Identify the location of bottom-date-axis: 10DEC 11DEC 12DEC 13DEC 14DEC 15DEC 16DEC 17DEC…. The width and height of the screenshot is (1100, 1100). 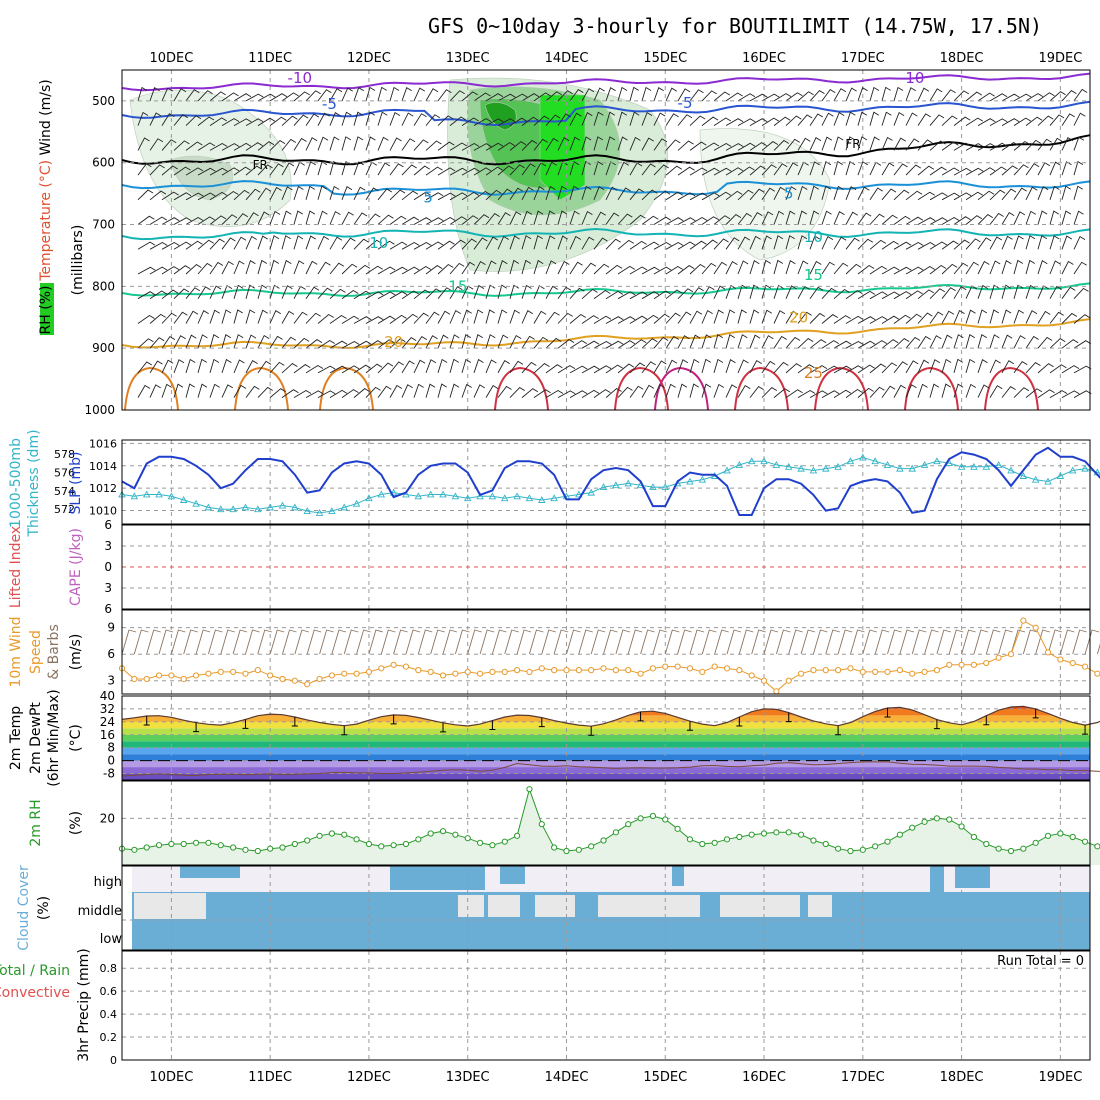
(615, 1077).